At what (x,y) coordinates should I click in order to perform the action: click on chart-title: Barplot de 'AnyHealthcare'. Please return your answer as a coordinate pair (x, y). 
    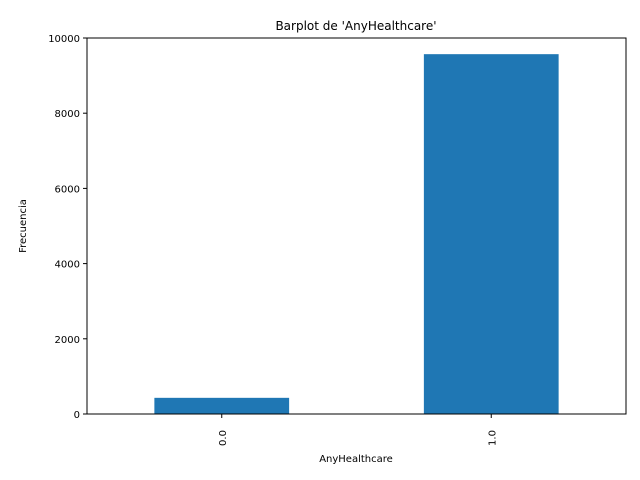
    Looking at the image, I should click on (355, 26).